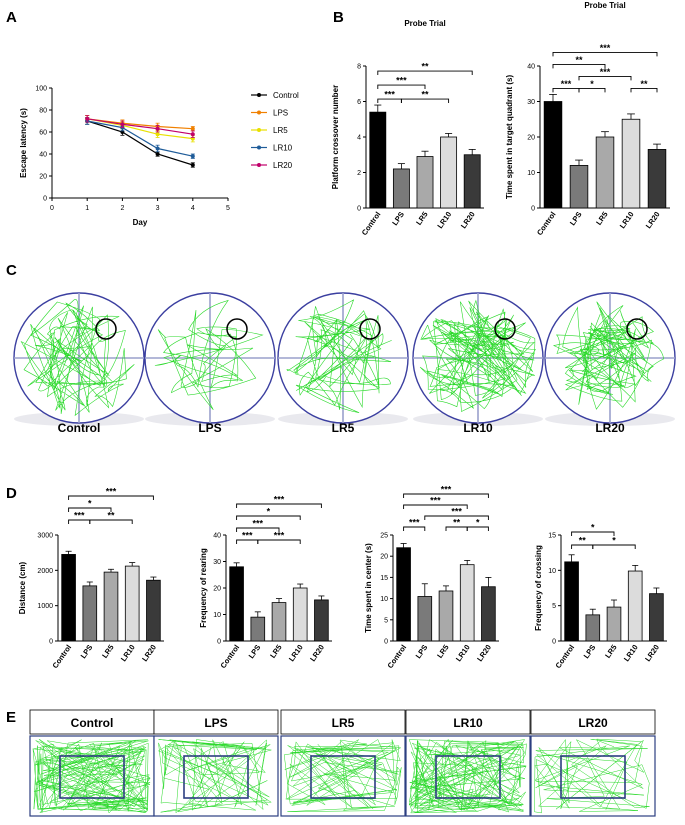  I want to click on arena-label: LR10, so click(478, 428).